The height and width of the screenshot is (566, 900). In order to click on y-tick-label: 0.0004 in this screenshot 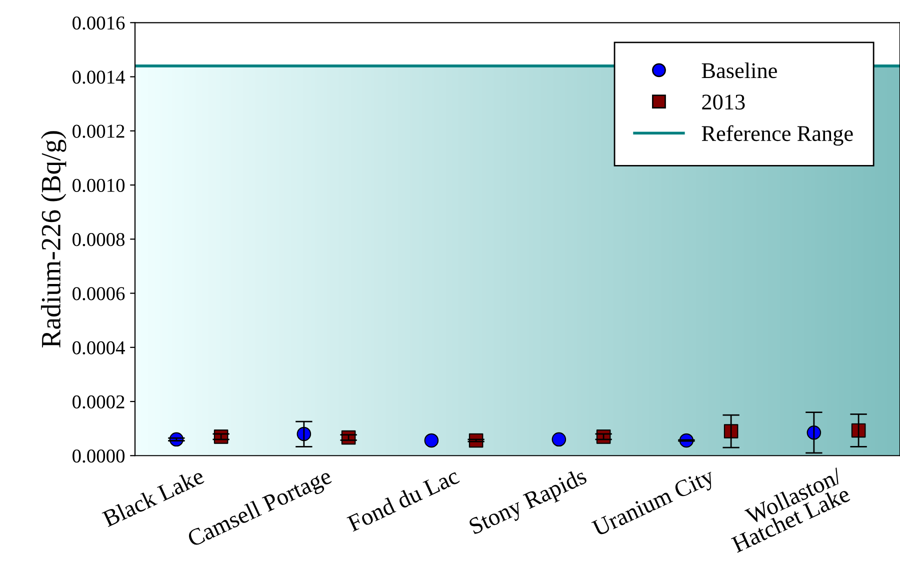, I will do `click(98, 347)`.